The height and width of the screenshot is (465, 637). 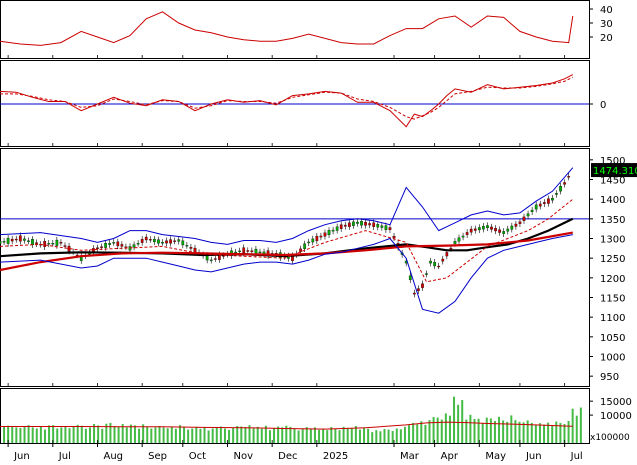 What do you see at coordinates (606, 38) in the screenshot?
I see `y-tick-label: 20` at bounding box center [606, 38].